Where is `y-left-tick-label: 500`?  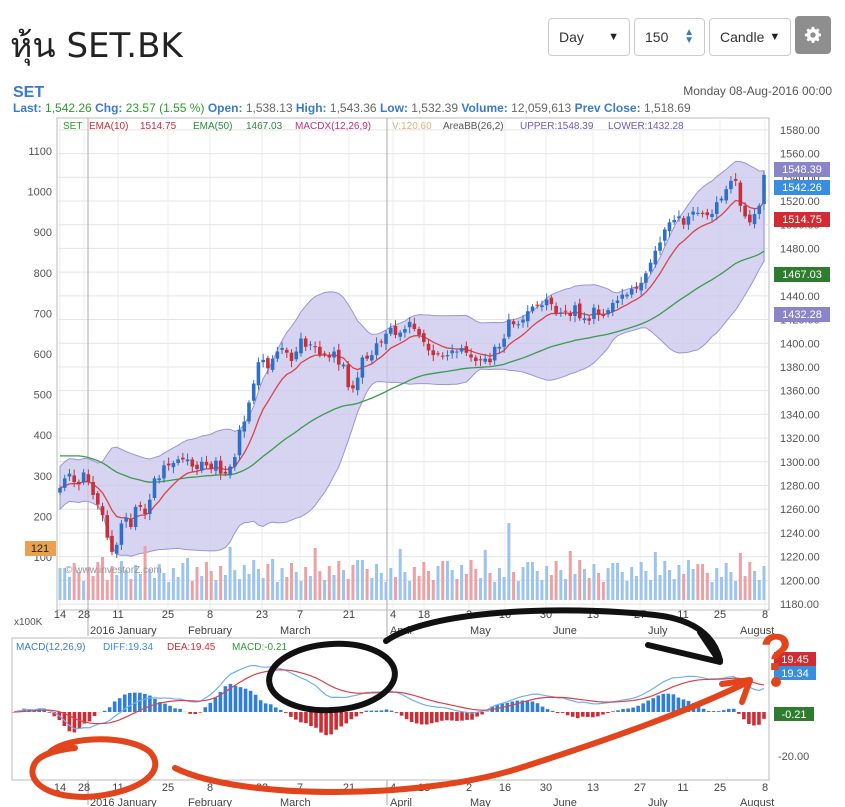 y-left-tick-label: 500 is located at coordinates (43, 396).